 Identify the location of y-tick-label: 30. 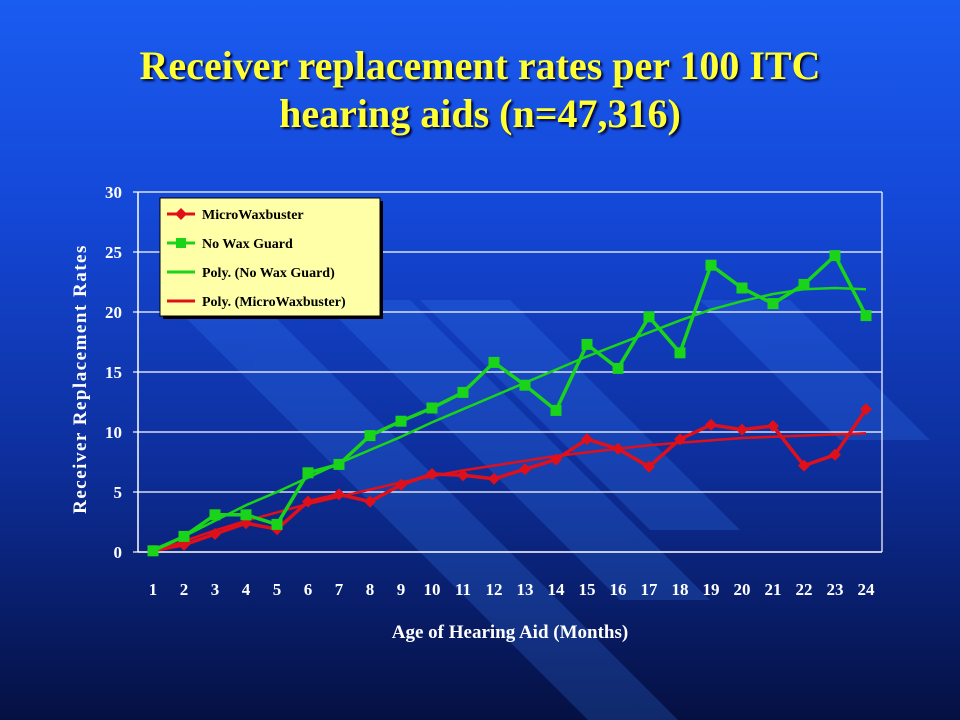
(113, 192).